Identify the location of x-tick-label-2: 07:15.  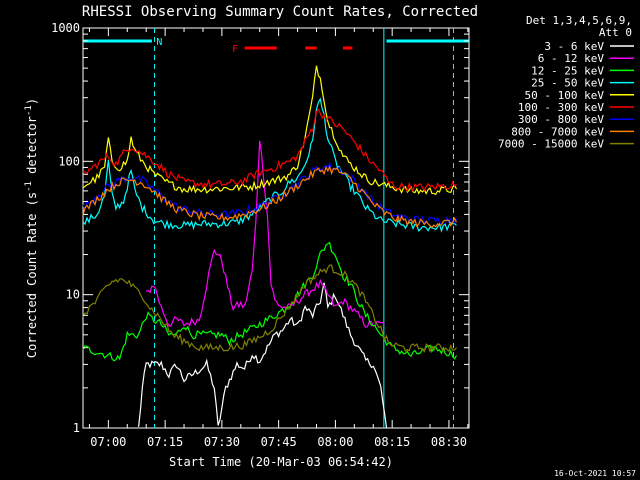
(165, 442).